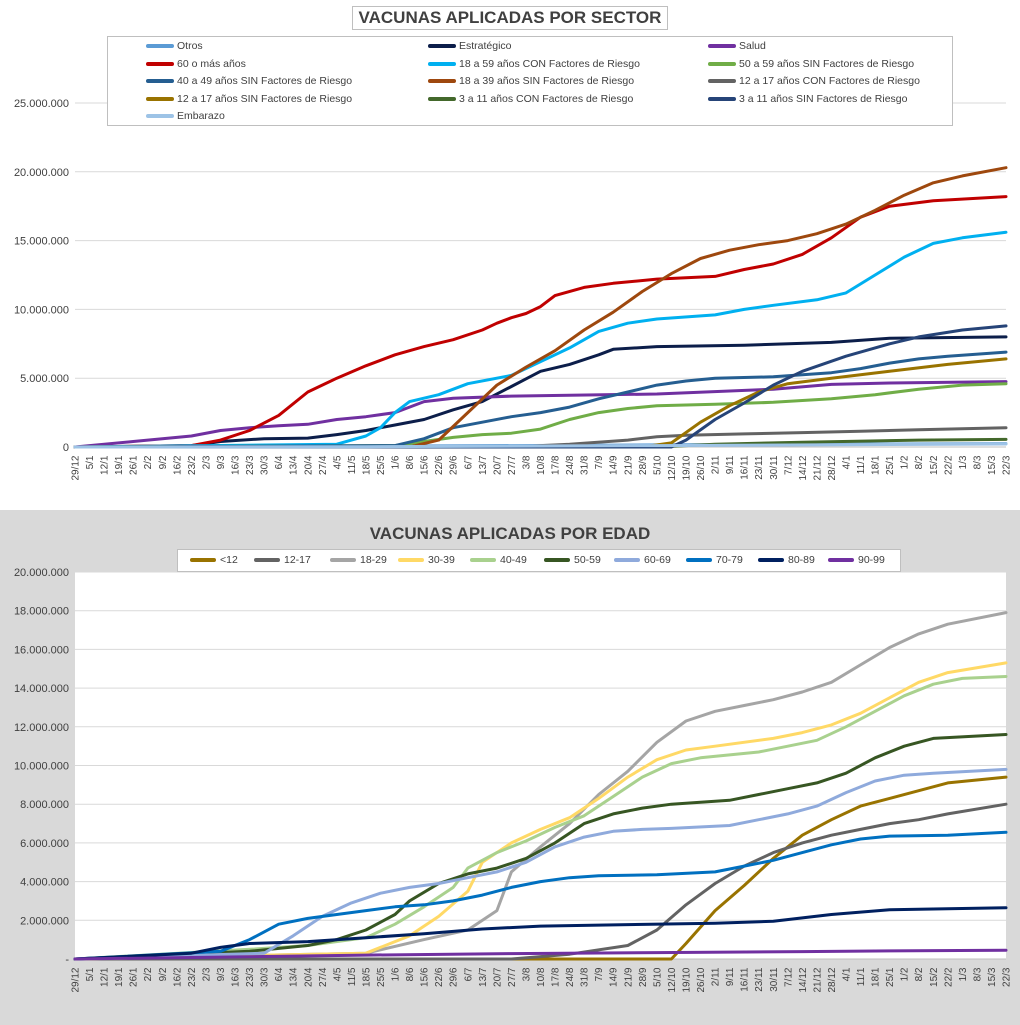  What do you see at coordinates (44, 844) in the screenshot?
I see `age-chart-y-tick-label: 6.000.000` at bounding box center [44, 844].